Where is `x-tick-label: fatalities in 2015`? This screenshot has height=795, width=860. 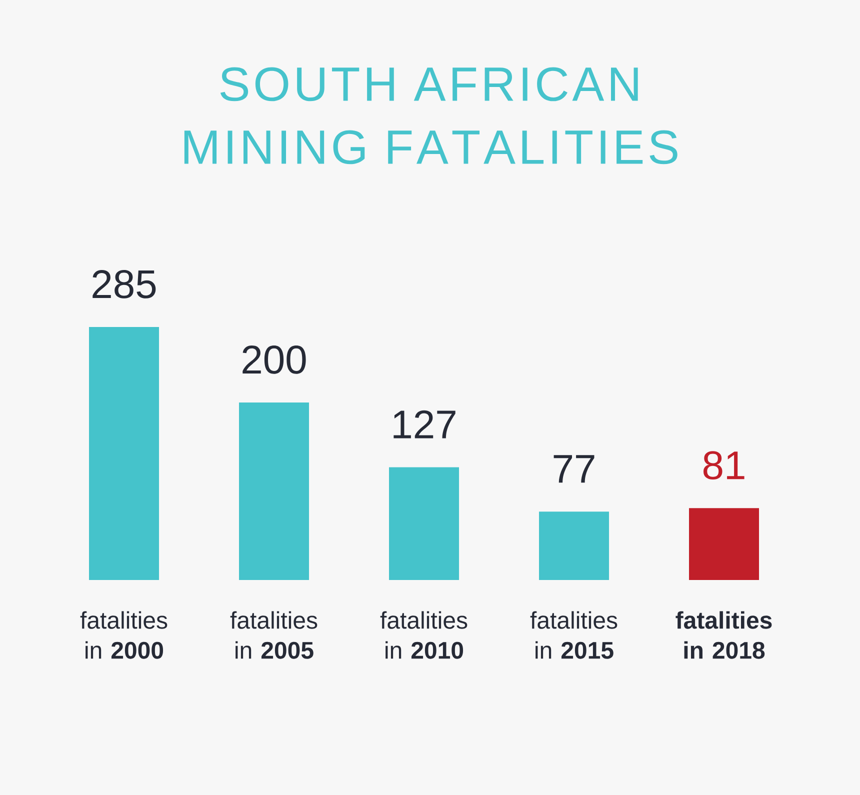
x-tick-label: fatalities in 2015 is located at coordinates (574, 635).